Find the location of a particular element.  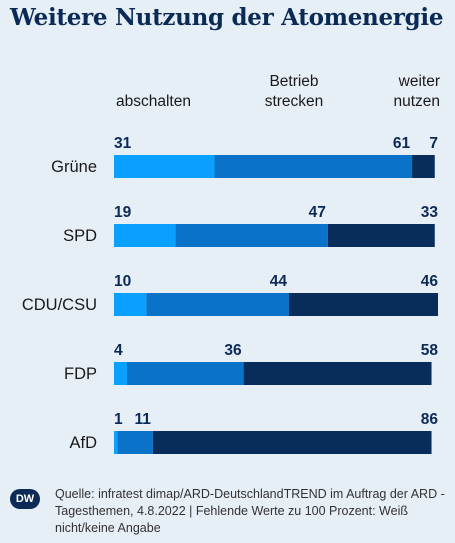

bar-spd-abschalten is located at coordinates (145, 235).